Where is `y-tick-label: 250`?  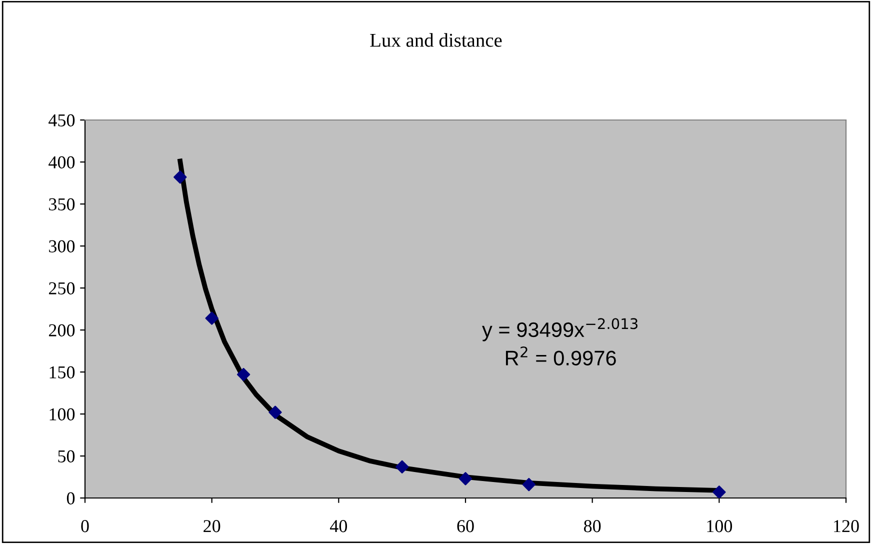
y-tick-label: 250 is located at coordinates (61, 288).